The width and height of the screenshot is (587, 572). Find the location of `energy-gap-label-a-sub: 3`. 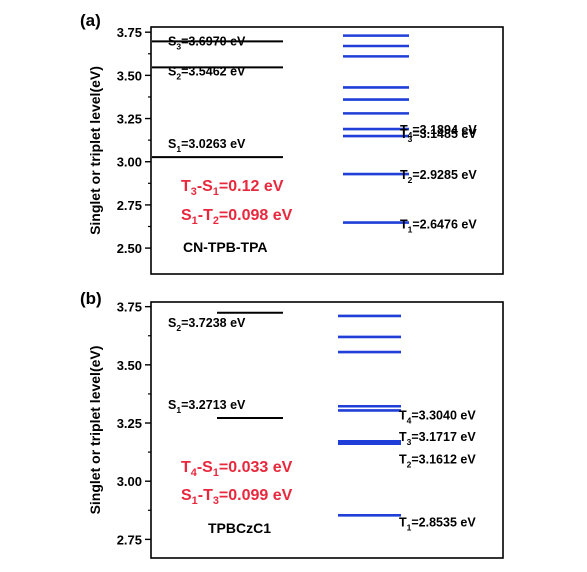

energy-gap-label-a-sub: 3 is located at coordinates (194, 192).